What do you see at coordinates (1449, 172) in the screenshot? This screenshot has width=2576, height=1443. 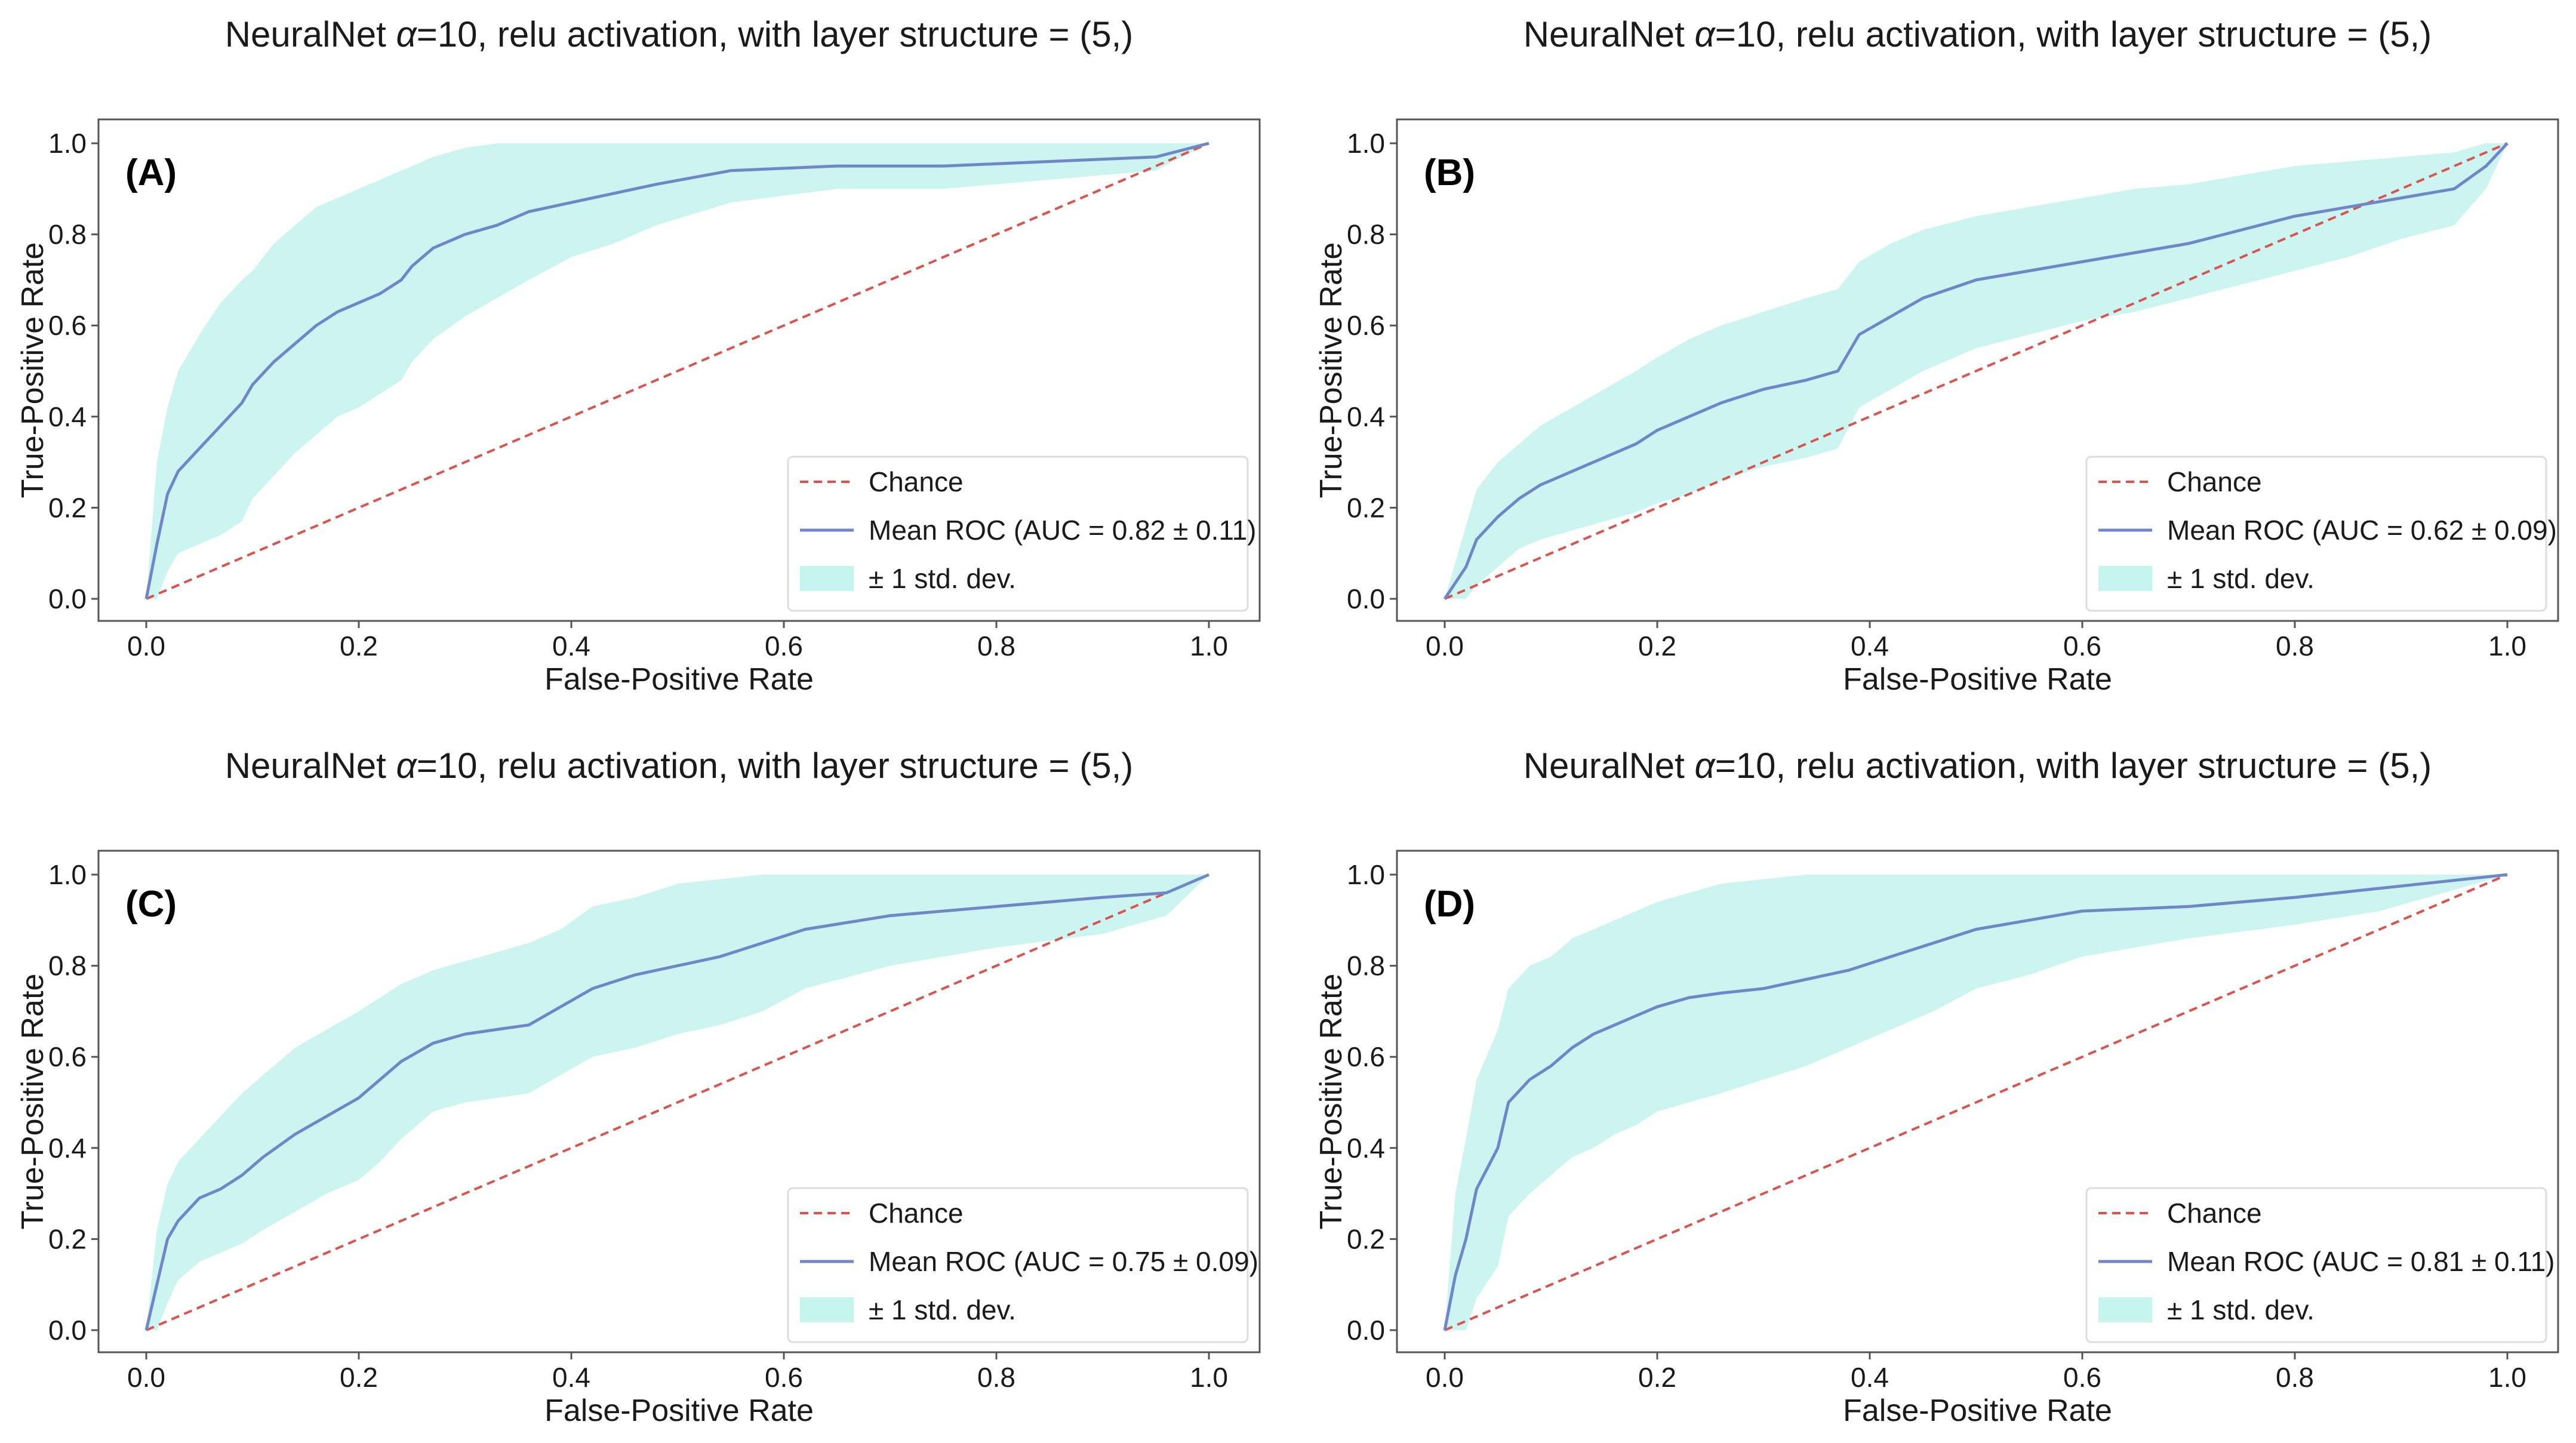 I see `panel-label: (B)` at bounding box center [1449, 172].